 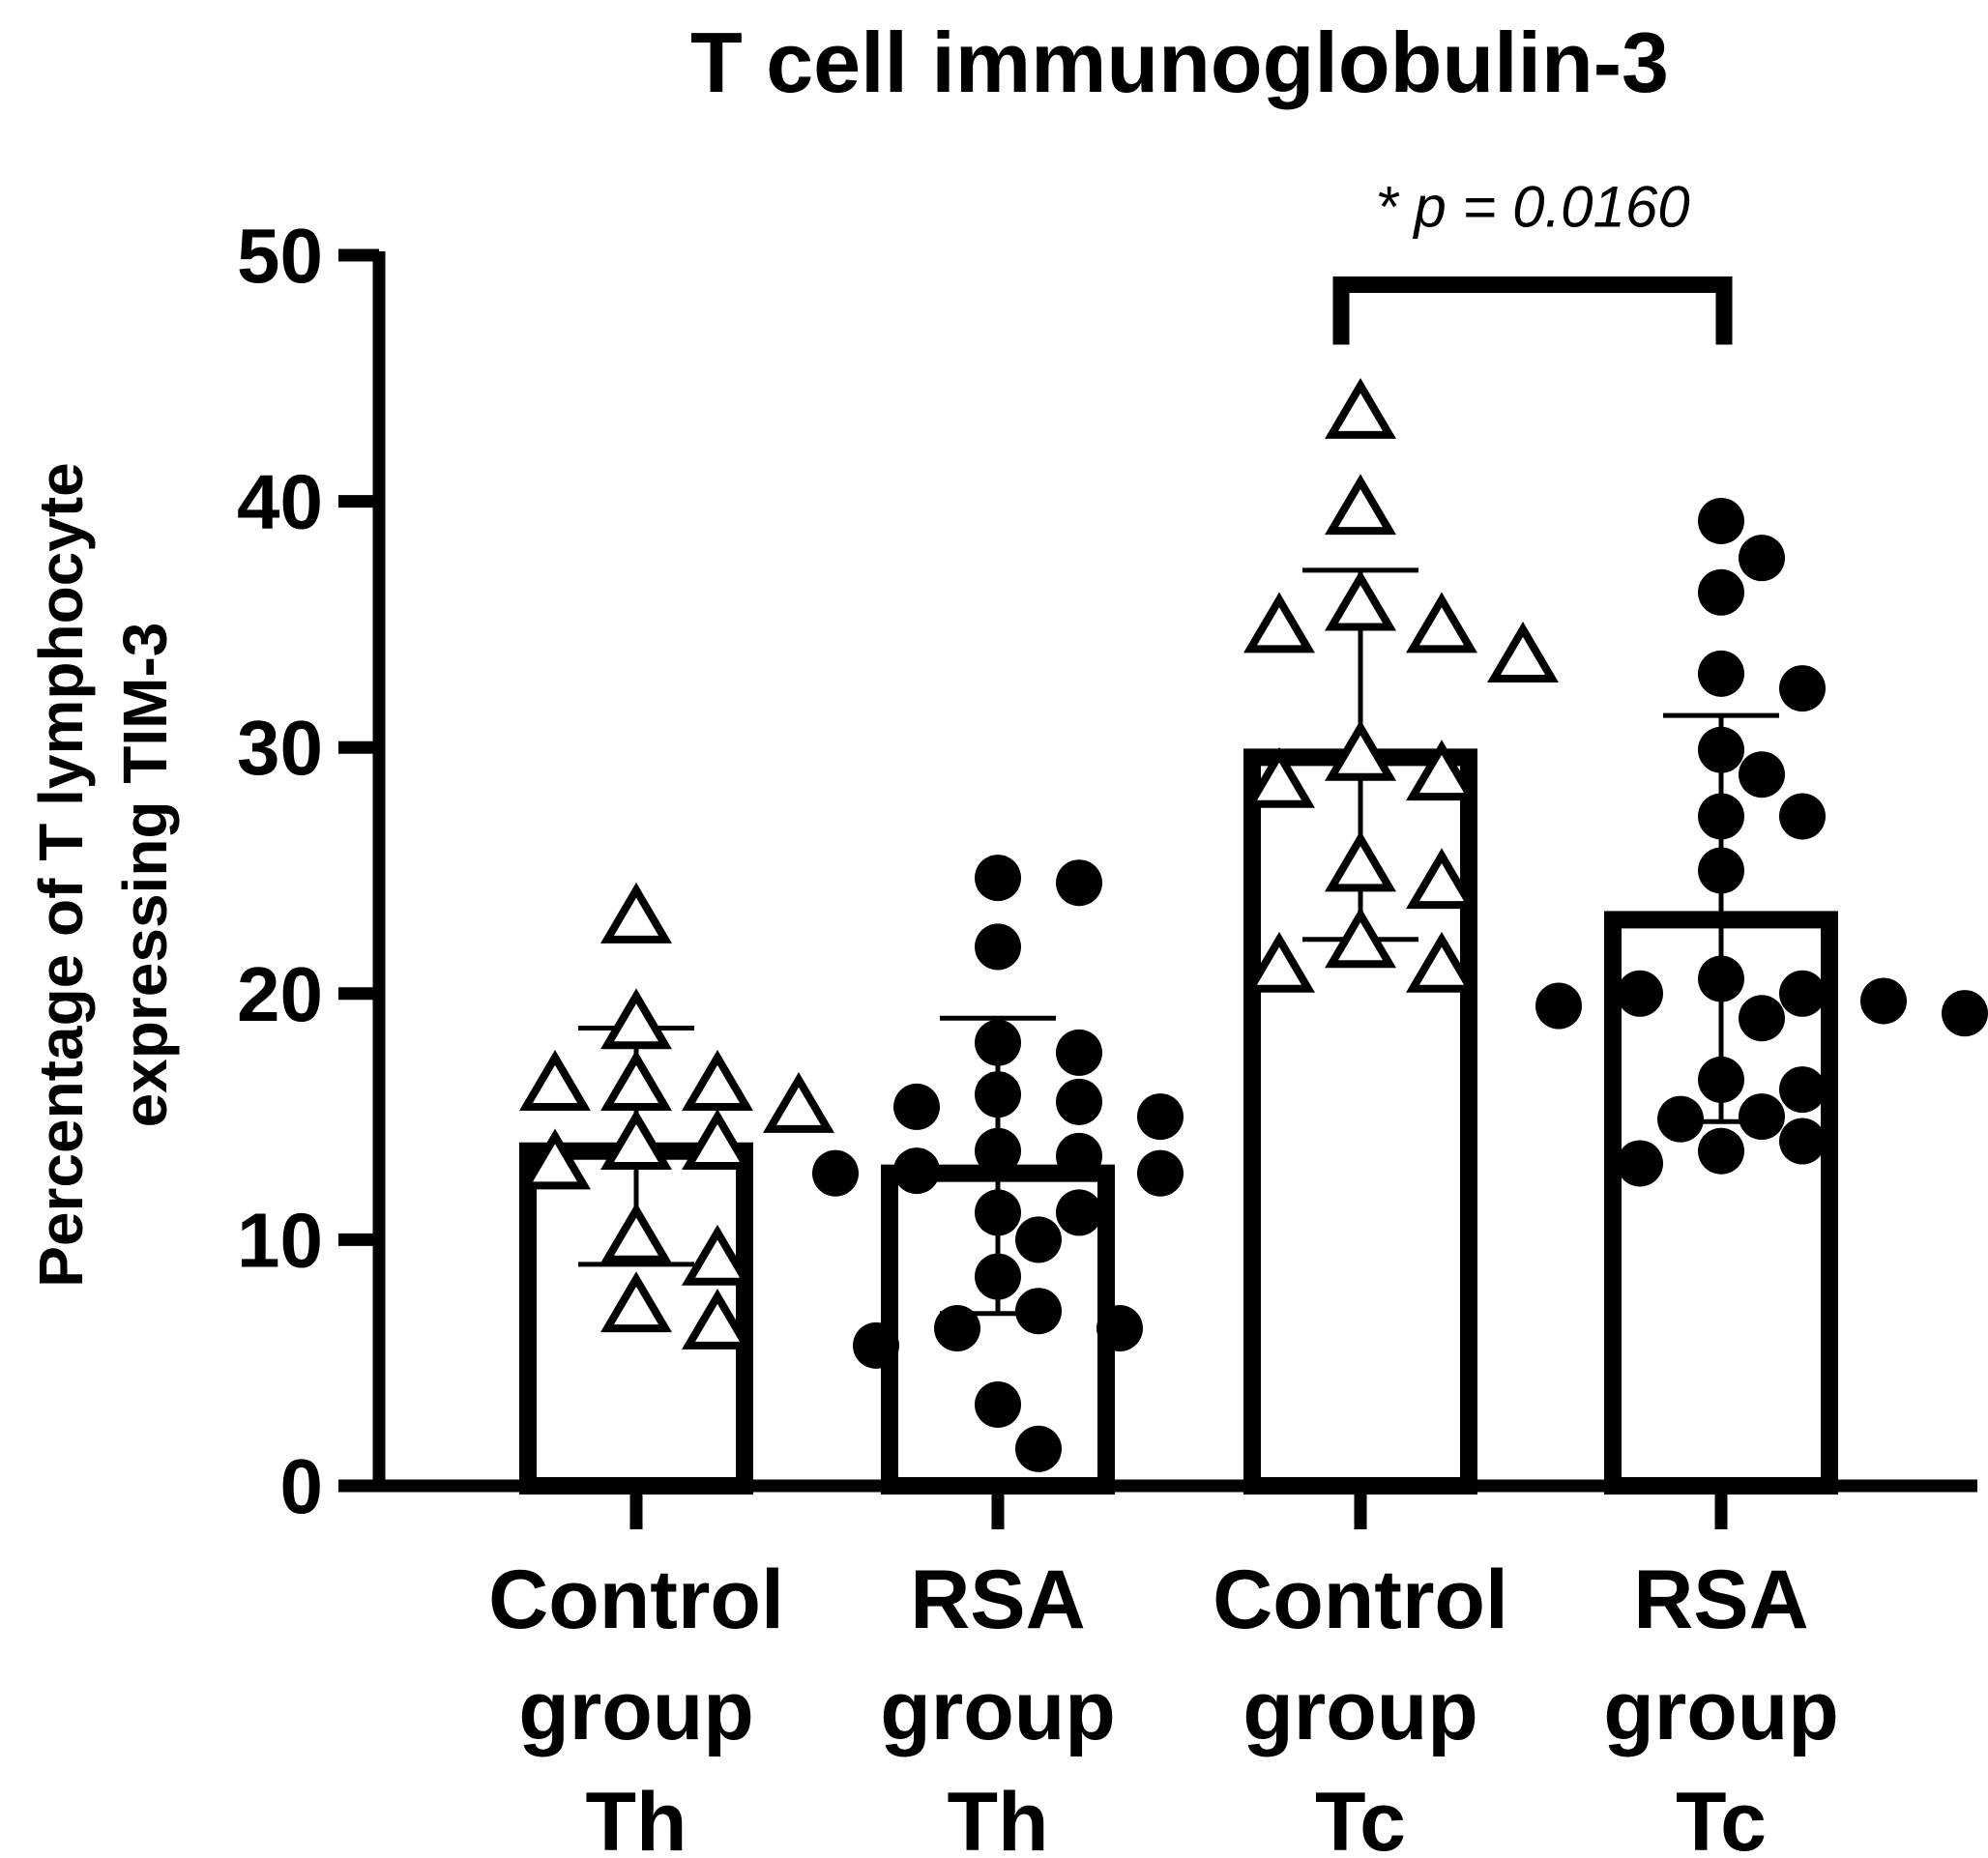 What do you see at coordinates (280, 1240) in the screenshot?
I see `y-tick-label: 10` at bounding box center [280, 1240].